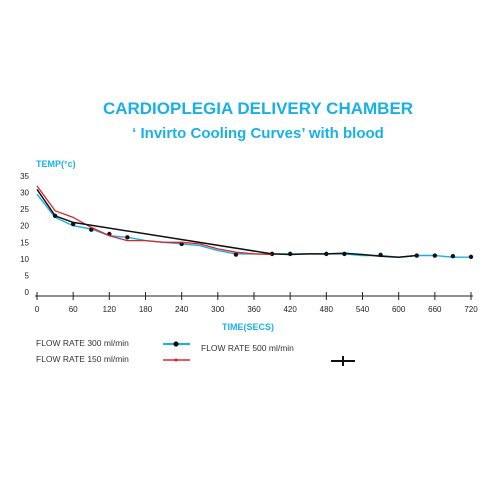 The height and width of the screenshot is (500, 500). I want to click on y-tick-label: 25, so click(24, 209).